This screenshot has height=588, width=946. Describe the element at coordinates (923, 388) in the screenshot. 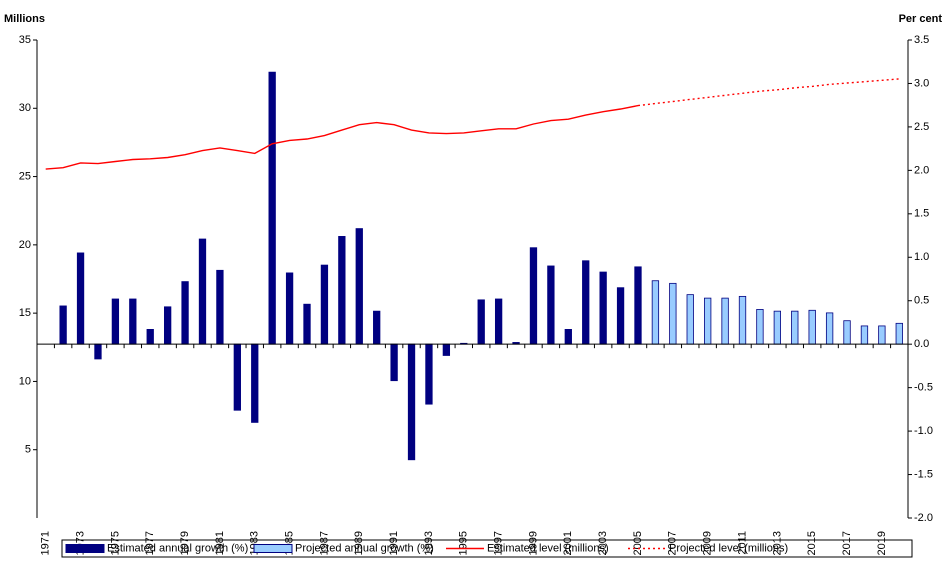

I see `y2-tick-label: -0.5` at that location.